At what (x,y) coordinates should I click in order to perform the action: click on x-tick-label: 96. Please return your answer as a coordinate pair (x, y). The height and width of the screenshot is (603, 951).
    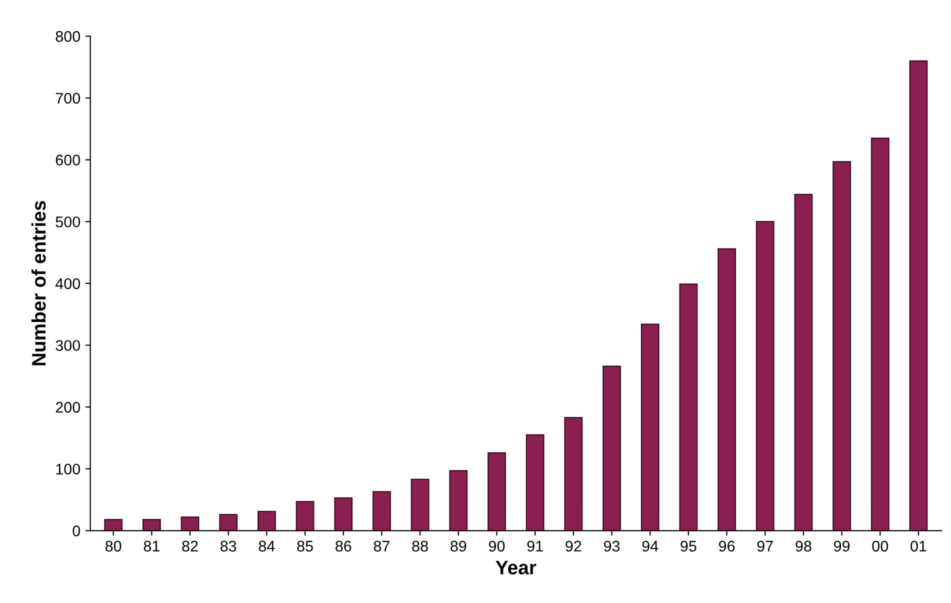
    Looking at the image, I should click on (727, 546).